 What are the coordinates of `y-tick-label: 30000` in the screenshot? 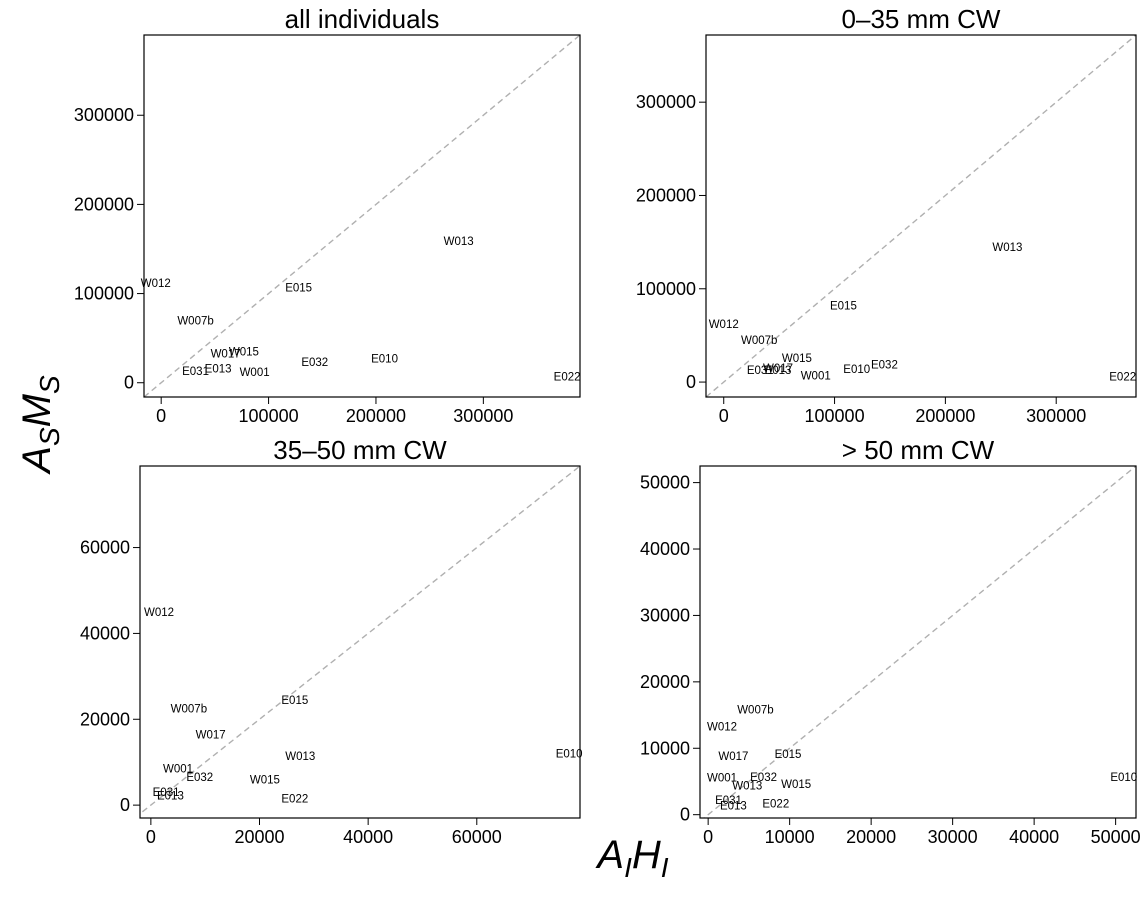 It's located at (665, 615).